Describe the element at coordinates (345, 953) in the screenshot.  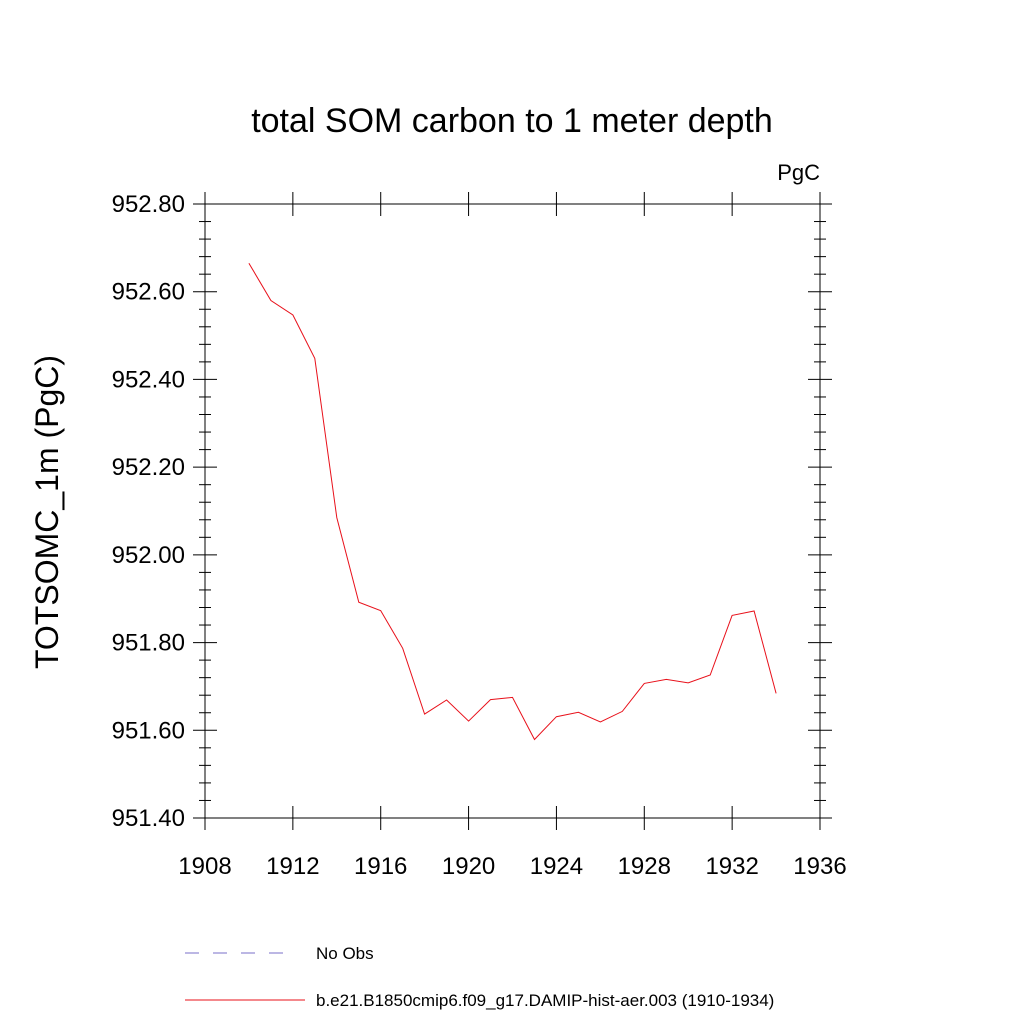
I see `legend-no-obs-label: No Obs` at that location.